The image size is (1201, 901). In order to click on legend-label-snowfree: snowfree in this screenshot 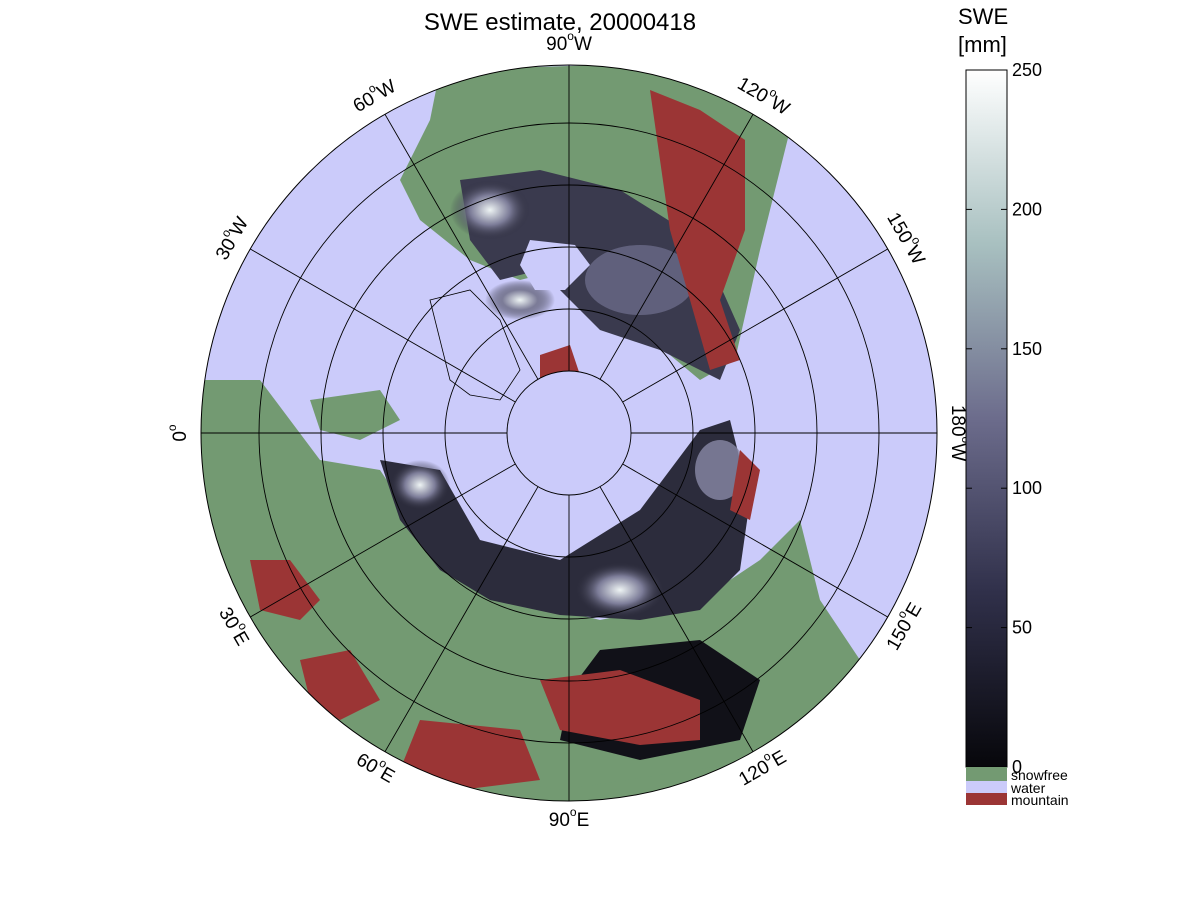, I will do `click(1039, 775)`.